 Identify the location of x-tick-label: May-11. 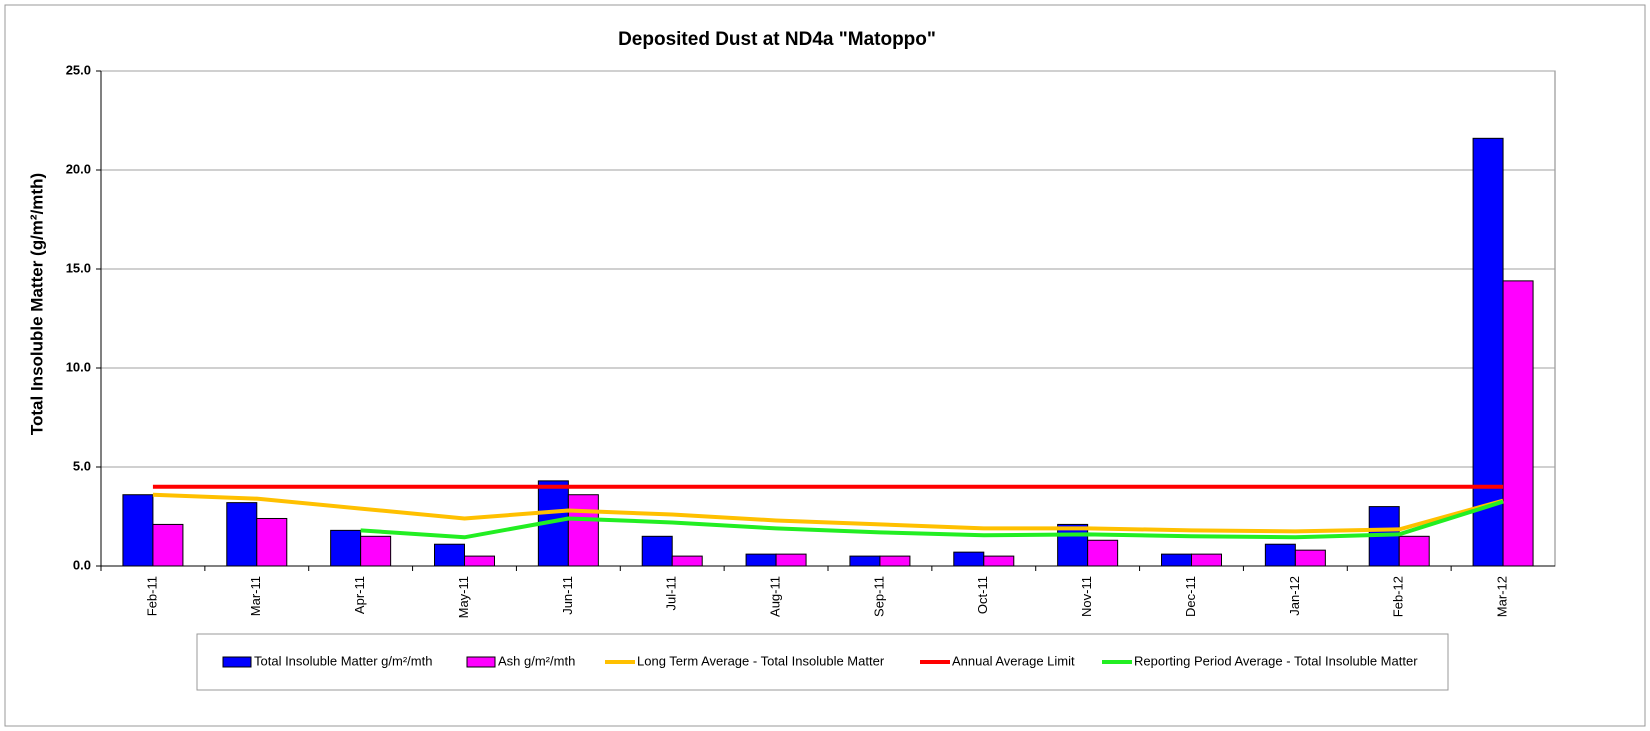
(463, 597).